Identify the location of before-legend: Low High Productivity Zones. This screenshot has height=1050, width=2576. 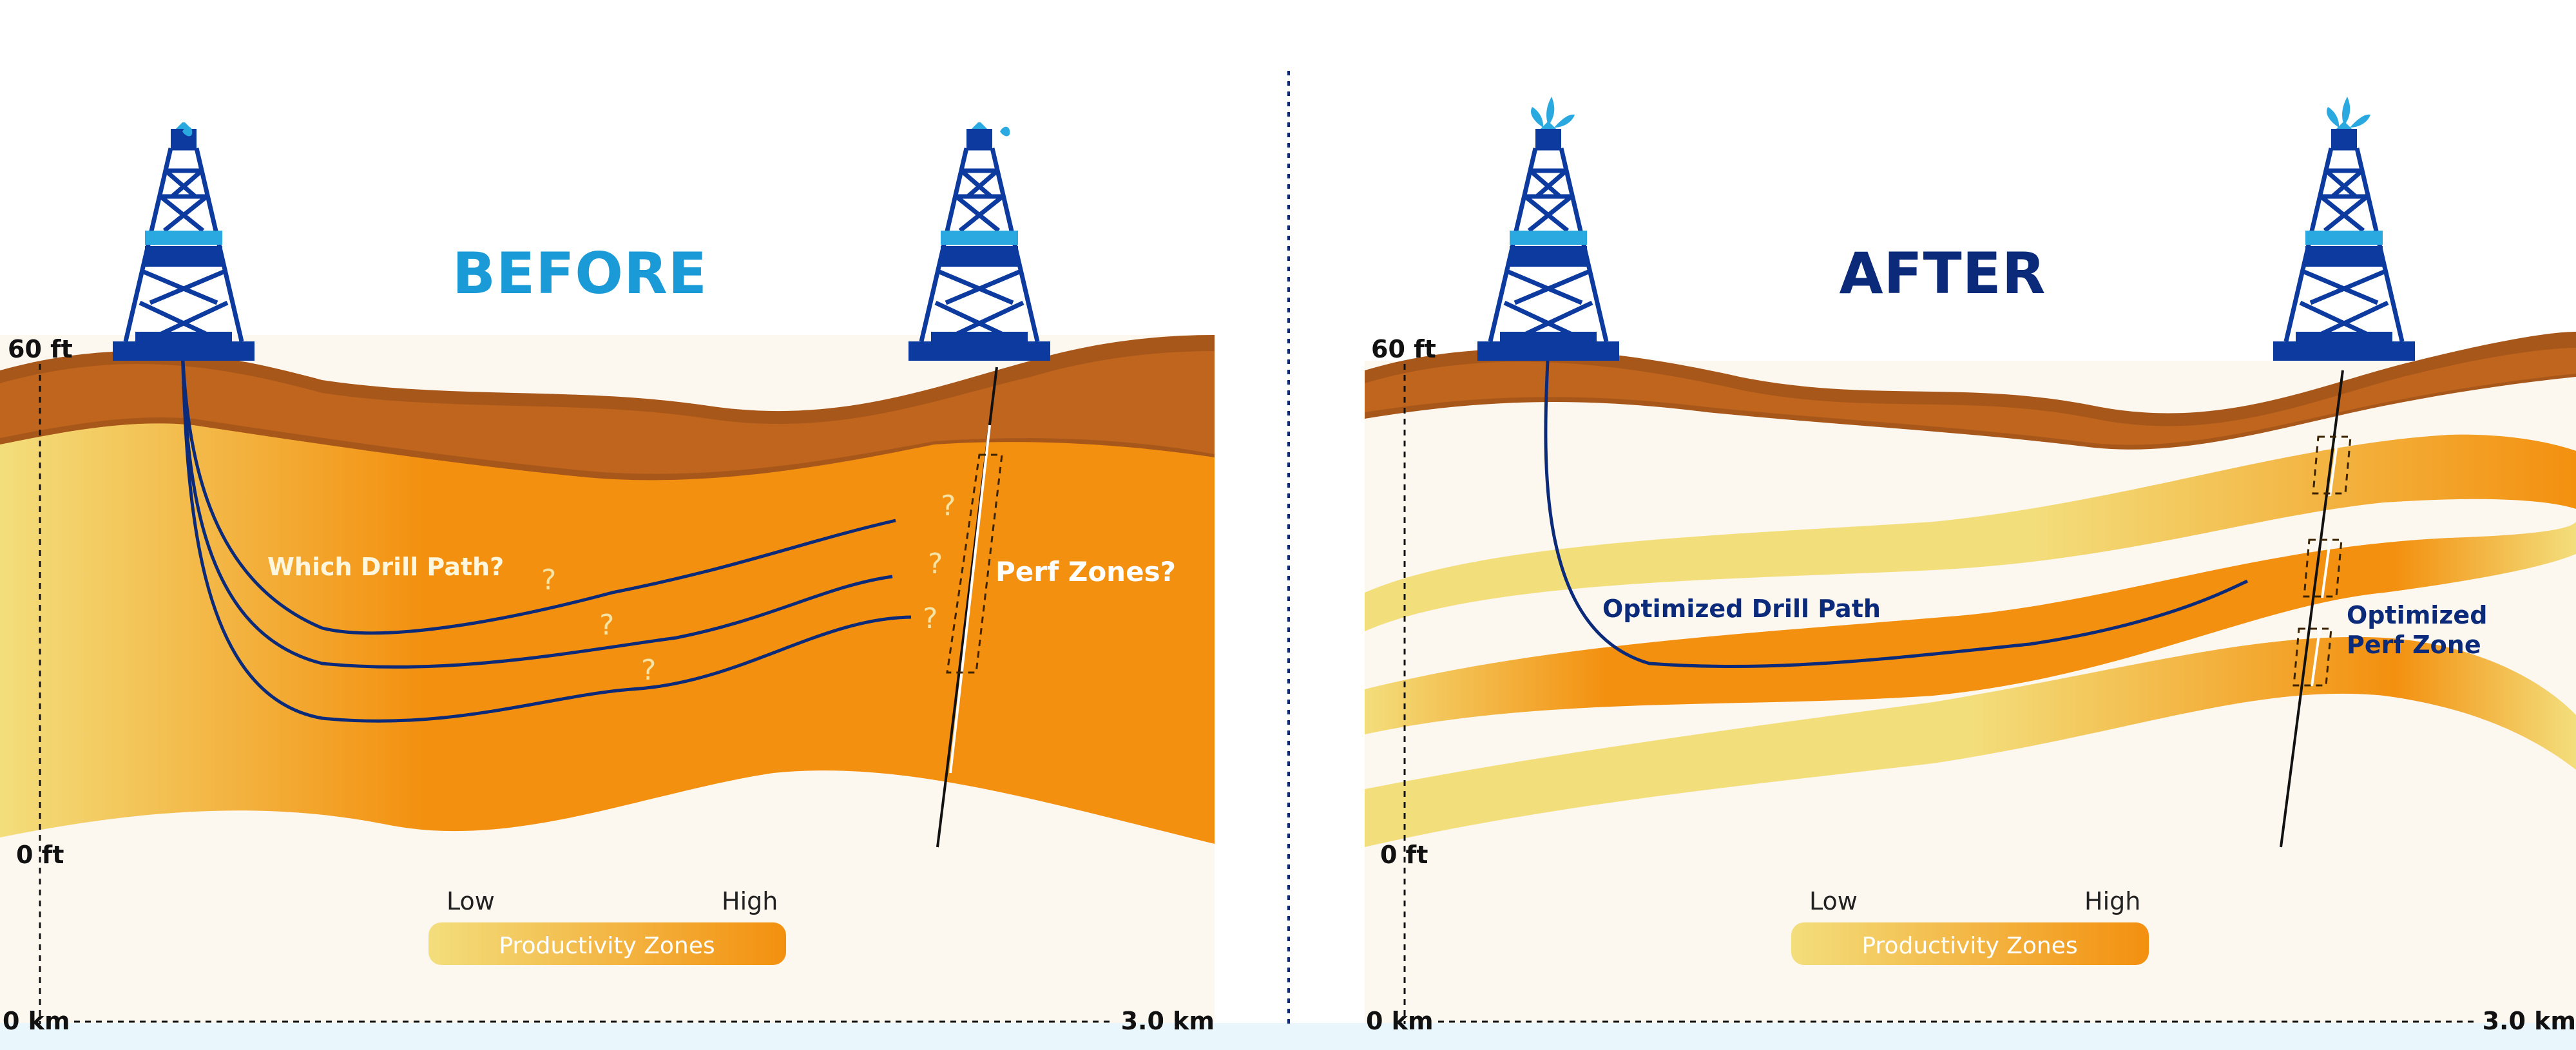
(607, 926).